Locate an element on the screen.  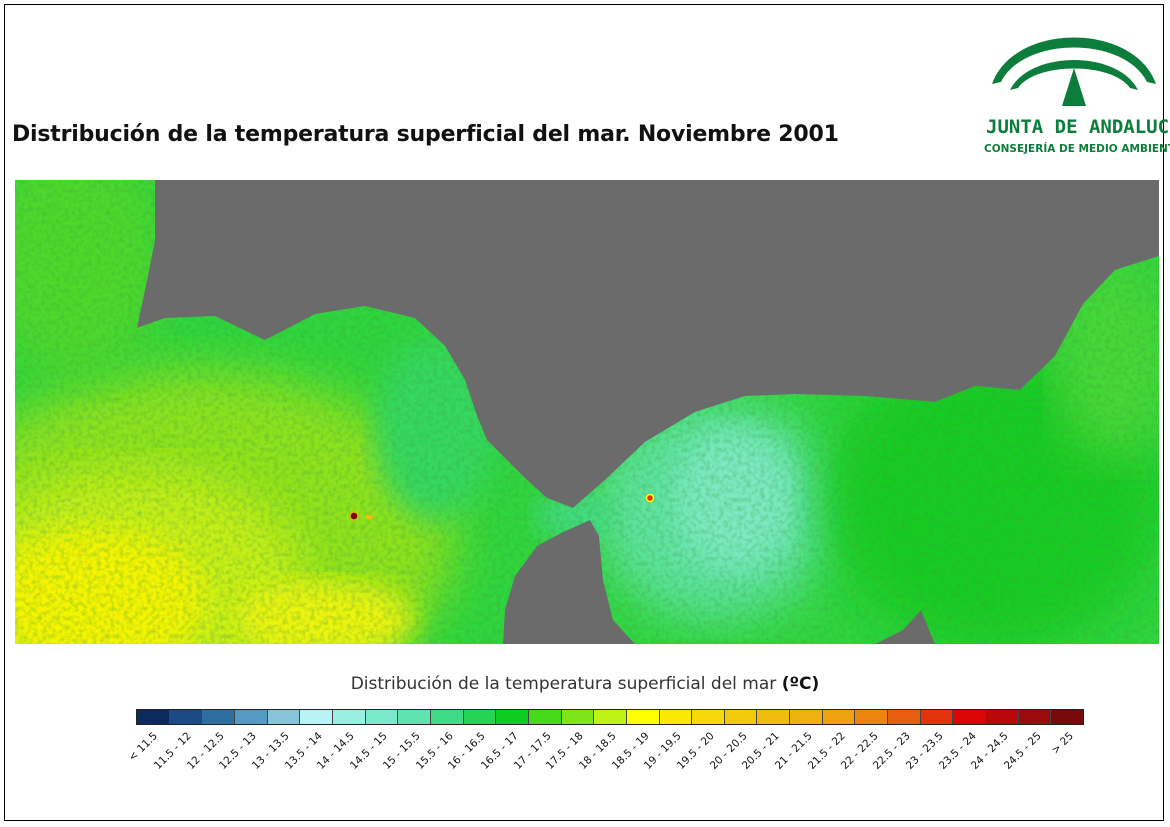
logo-name: JUNTA DE ANDALUCIA is located at coordinates (1078, 127).